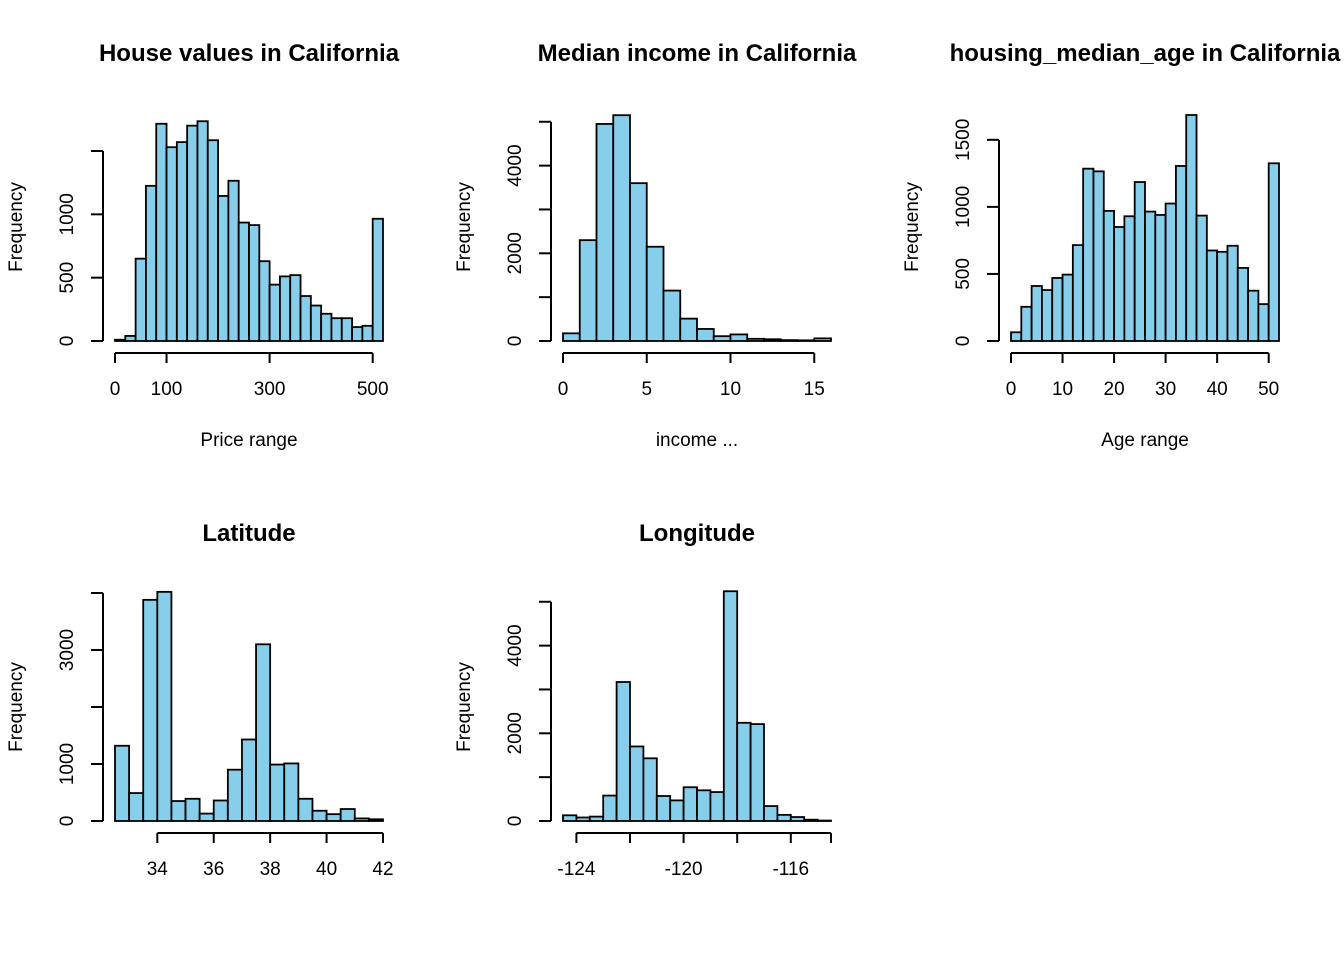  What do you see at coordinates (691, 376) in the screenshot?
I see `x-axis: 0 5 10 15` at bounding box center [691, 376].